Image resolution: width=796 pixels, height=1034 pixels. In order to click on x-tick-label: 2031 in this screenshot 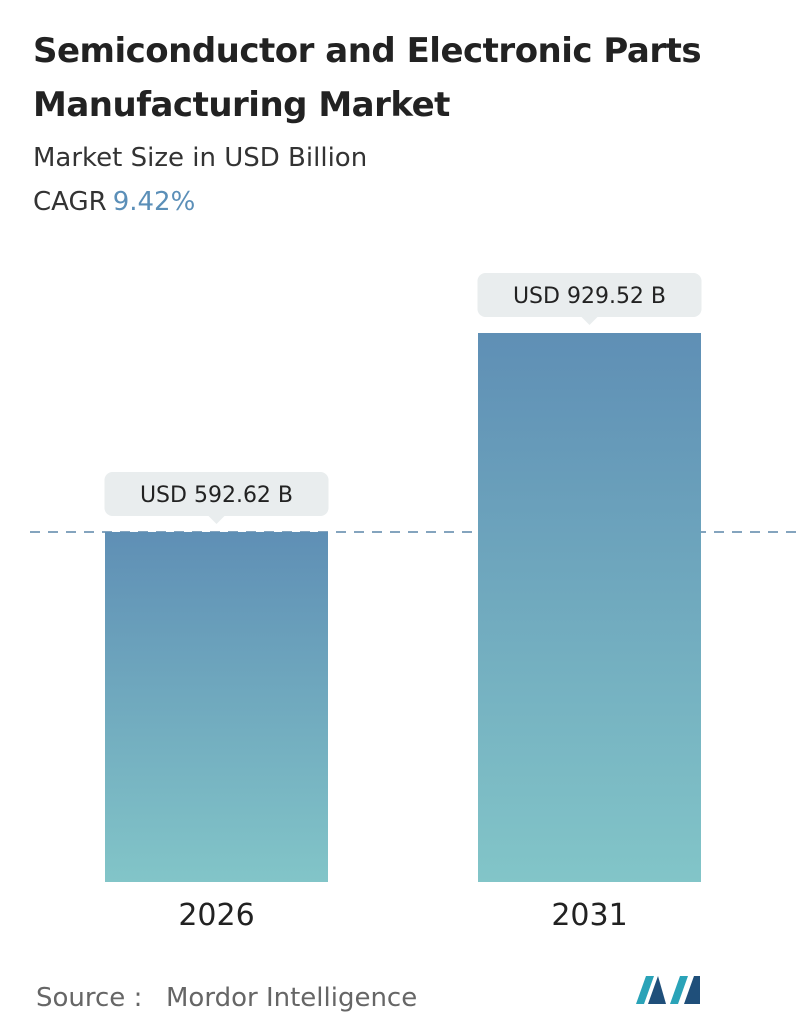, I will do `click(589, 915)`.